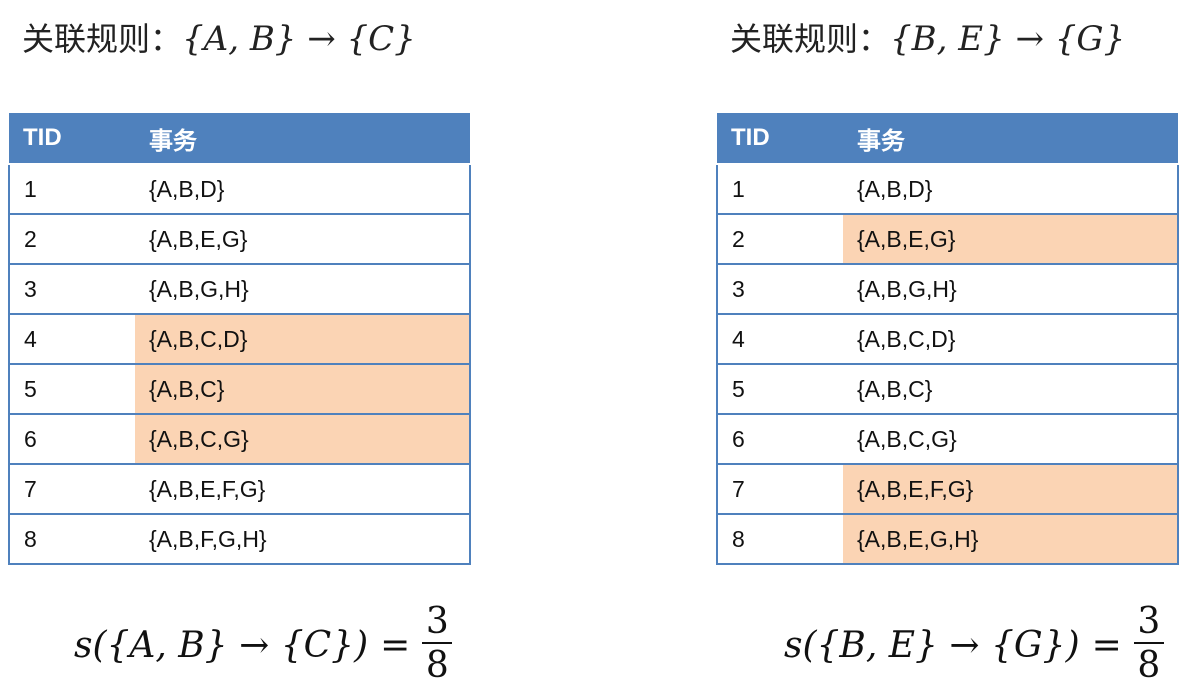 The width and height of the screenshot is (1179, 698). Describe the element at coordinates (303, 539) in the screenshot. I see `transaction-cell: {A,B,F,G,H}` at that location.